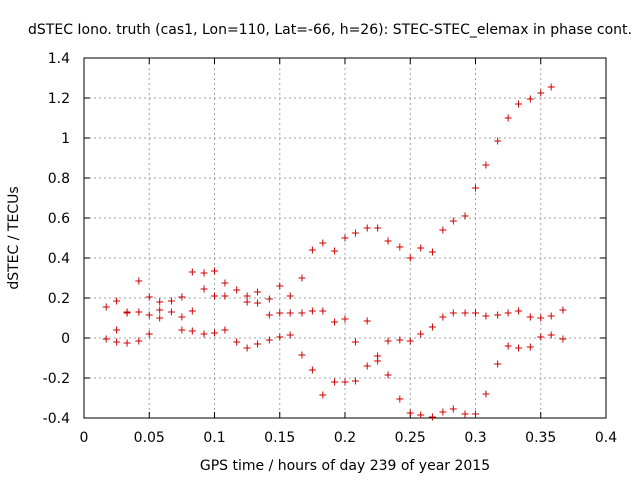 The width and height of the screenshot is (640, 480). Describe the element at coordinates (65, 139) in the screenshot. I see `y-tick-label: 1` at that location.